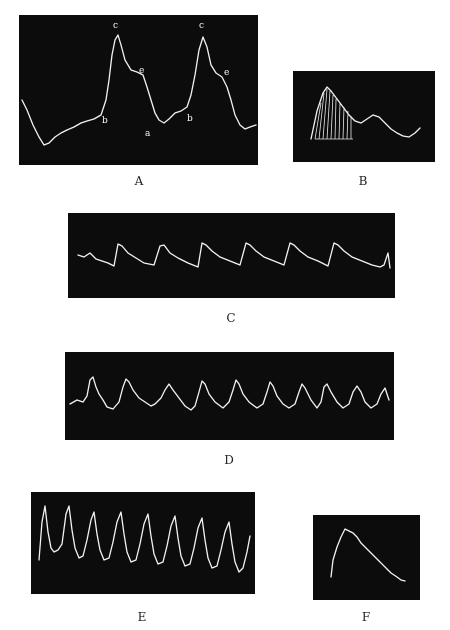 The height and width of the screenshot is (630, 450). I want to click on panel-a: c c e e b b a, so click(138, 90).